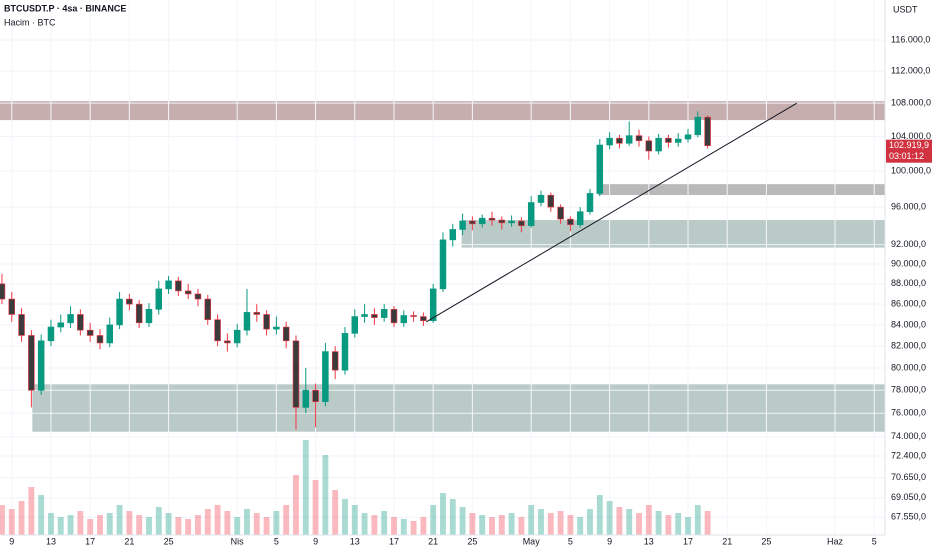 The height and width of the screenshot is (550, 932). What do you see at coordinates (908, 497) in the screenshot?
I see `y-tick-label: 69.050,0` at bounding box center [908, 497].